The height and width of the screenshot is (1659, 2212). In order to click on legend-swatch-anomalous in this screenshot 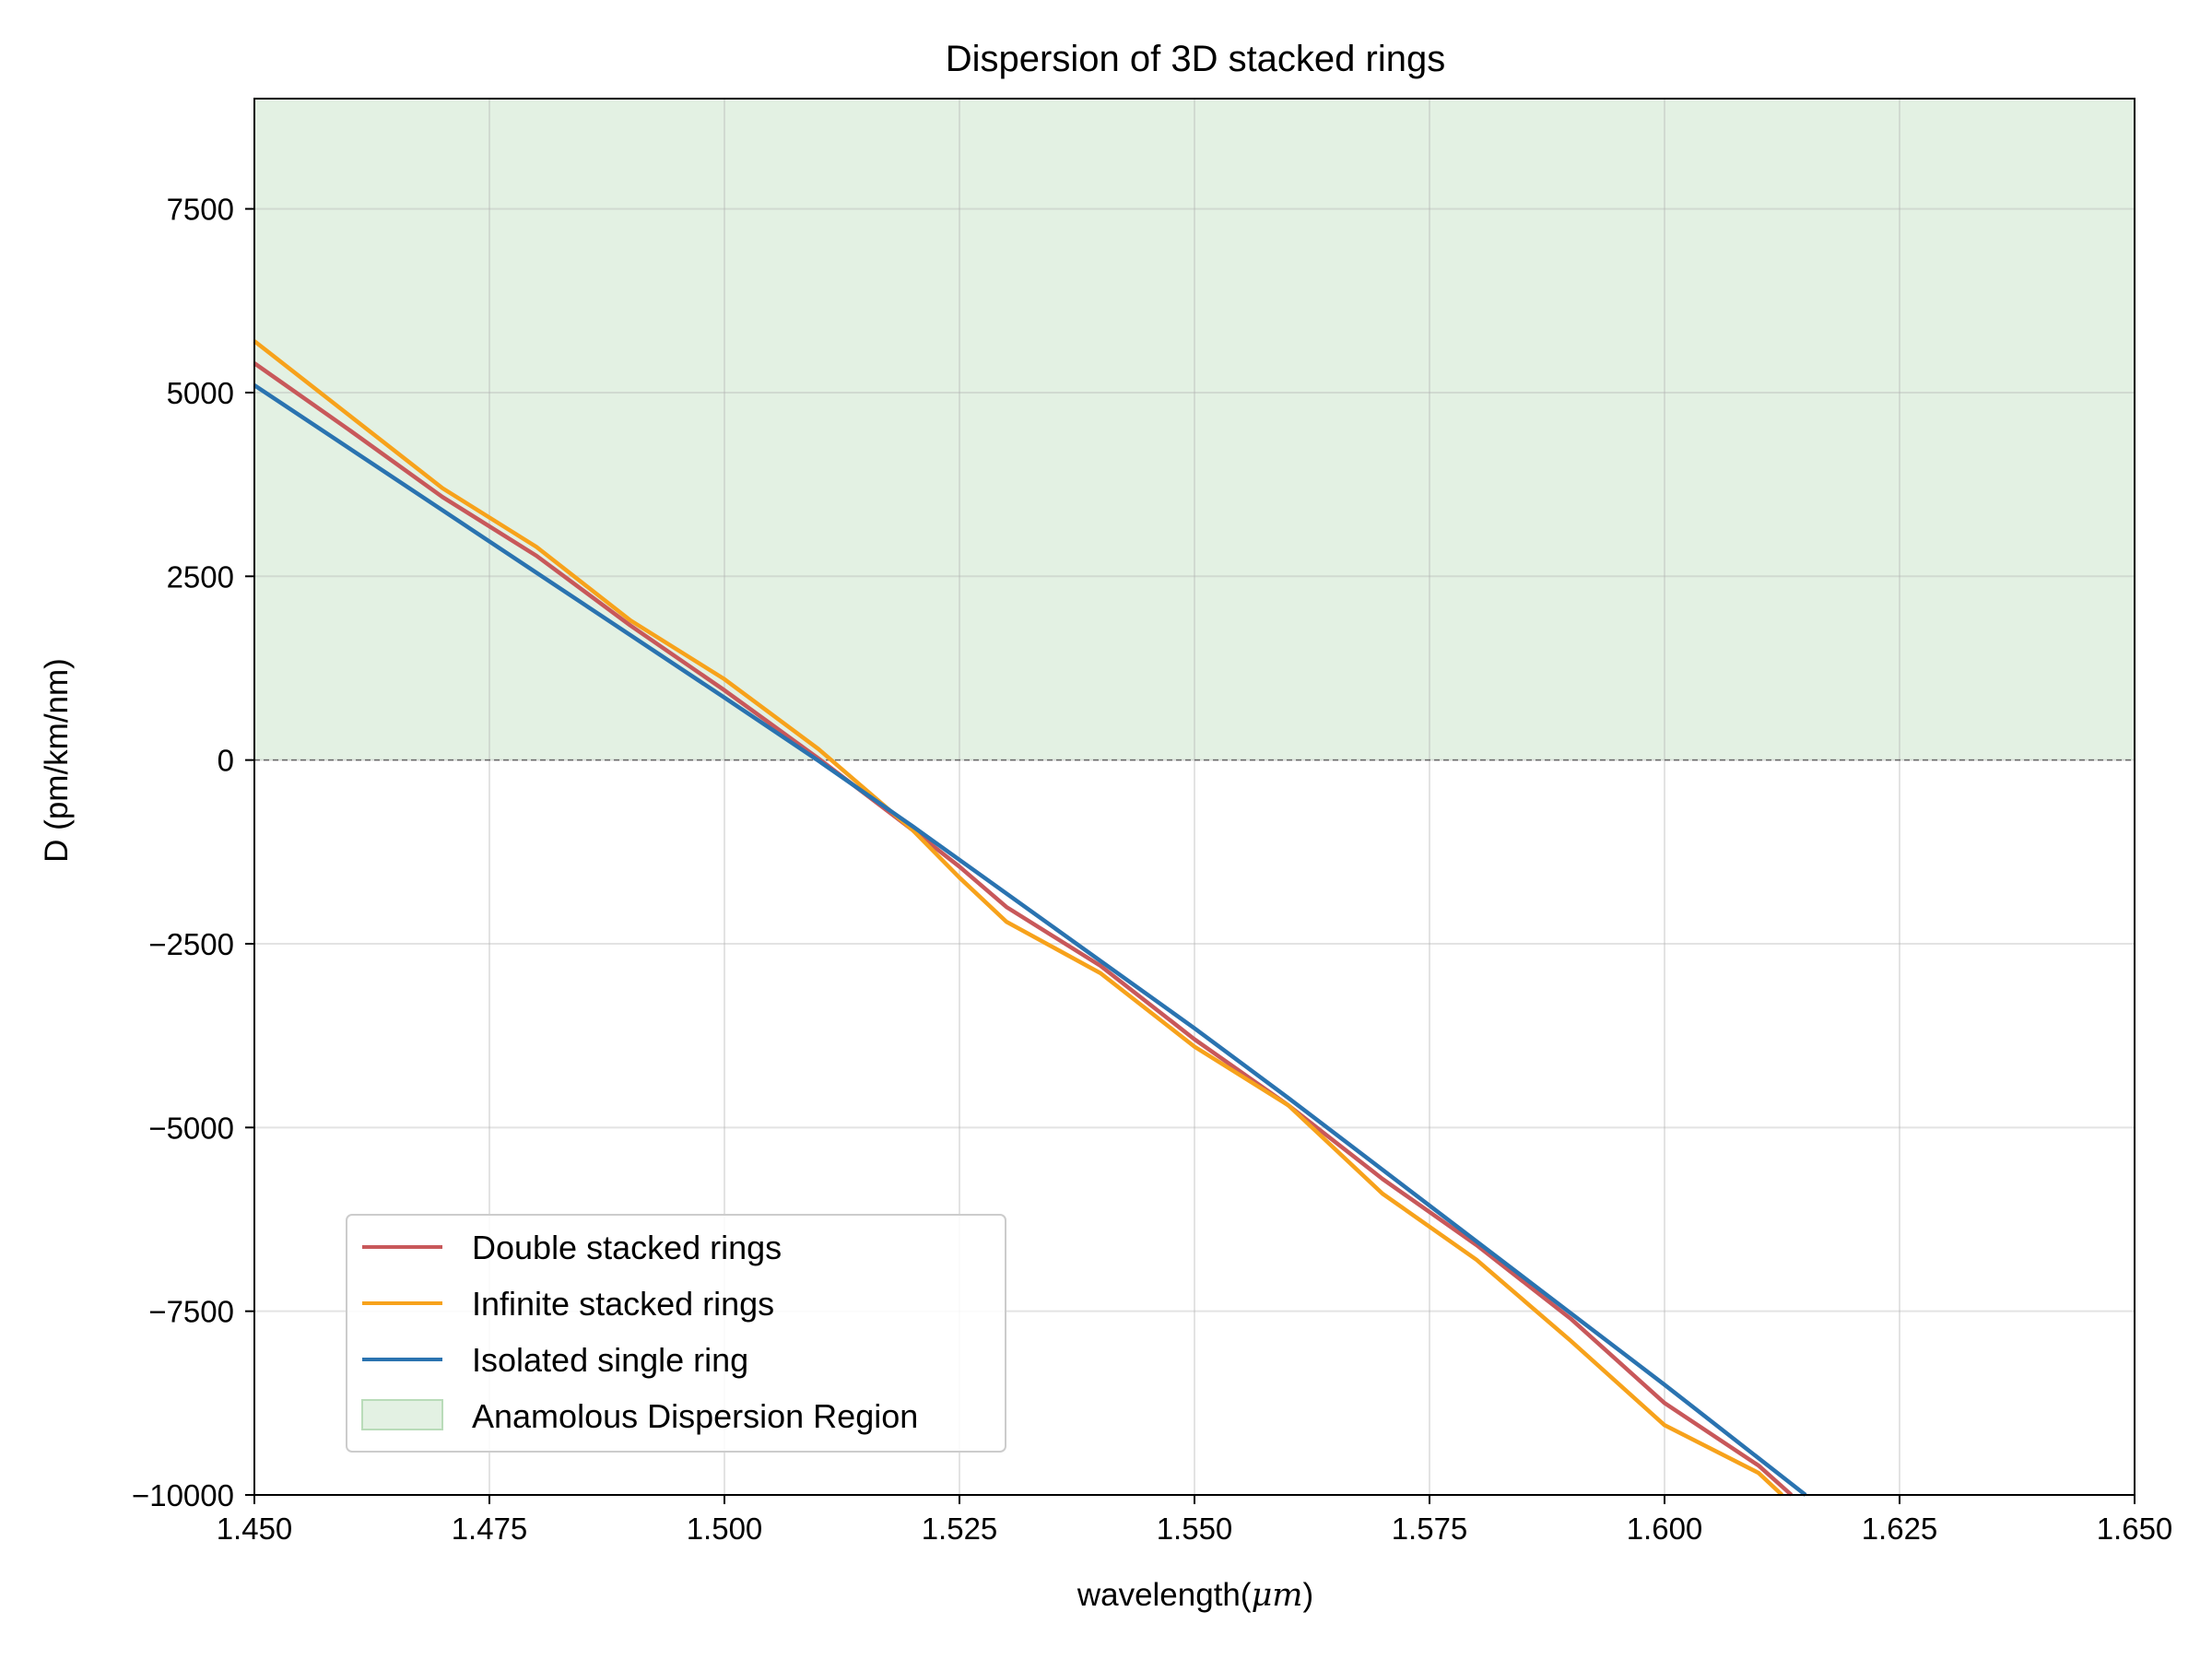, I will do `click(402, 1414)`.